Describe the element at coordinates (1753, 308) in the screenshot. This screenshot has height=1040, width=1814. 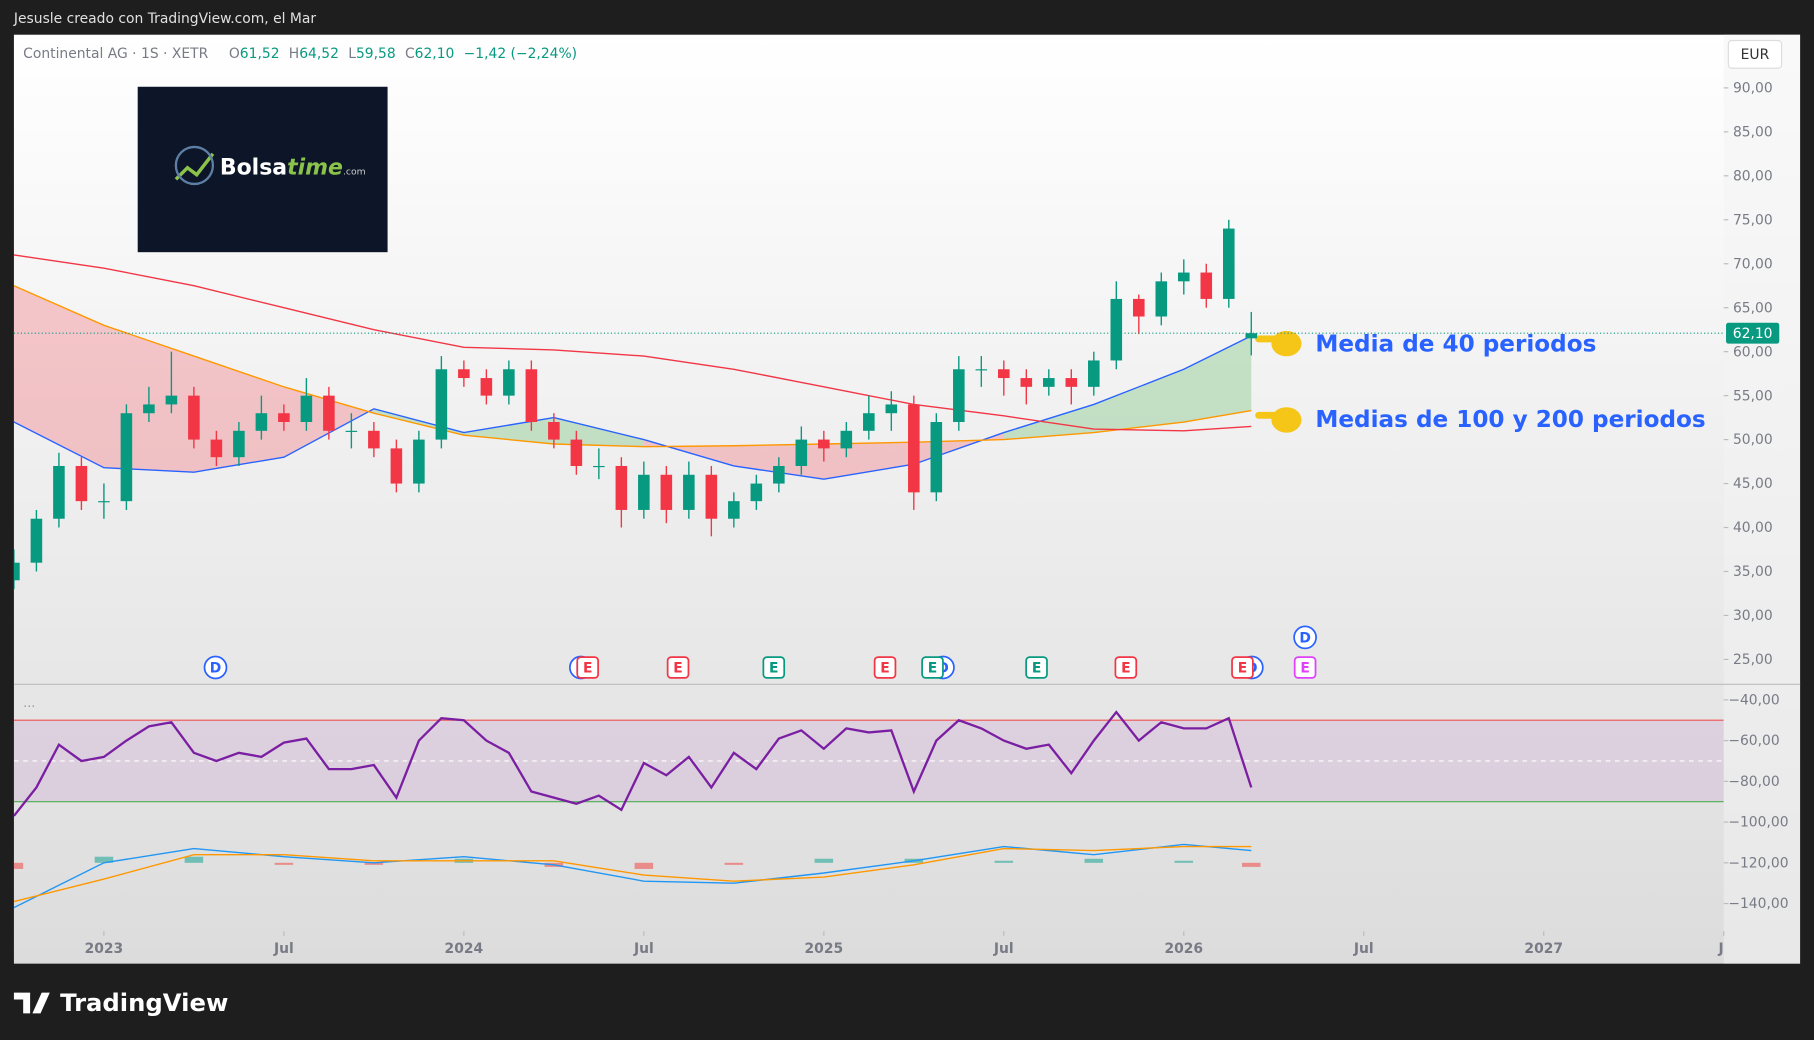
I see `y-tick-label: 65,00` at that location.